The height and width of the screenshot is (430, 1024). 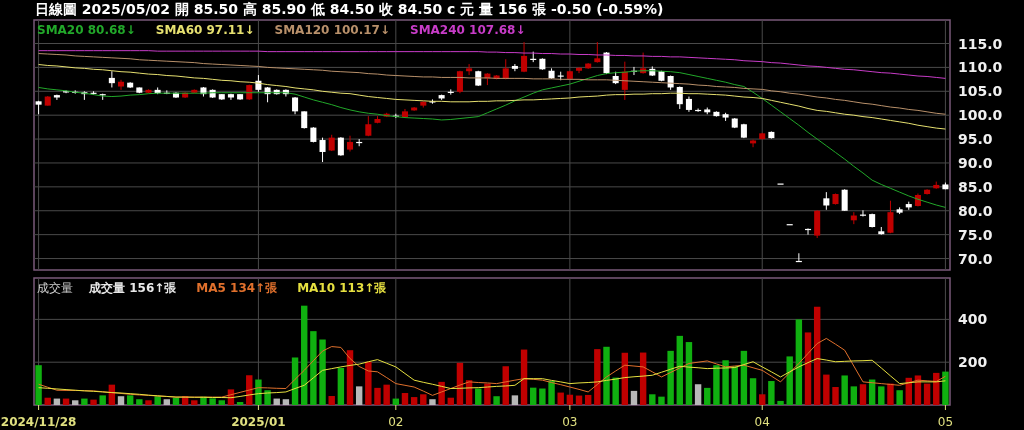 I want to click on chart-title: 日線圖 2025/05/02 開 85.50 高 85.90 低 84.50 收 84.50 c 元 量 156 張 -0.50 (-0.59%), so click(x=349, y=9).